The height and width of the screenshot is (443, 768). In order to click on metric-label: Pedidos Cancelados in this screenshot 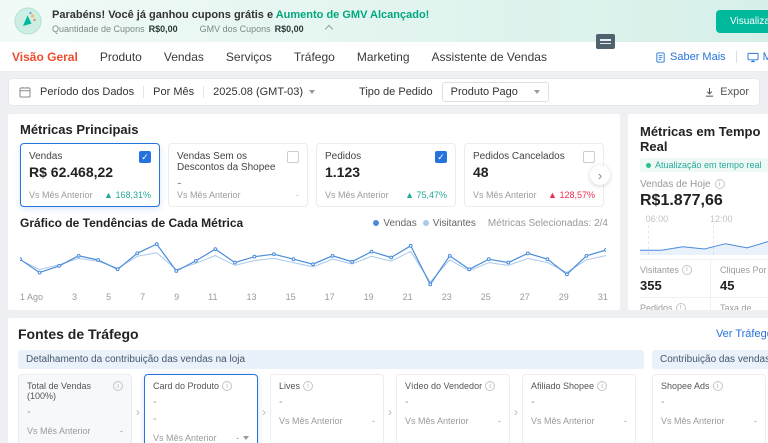, I will do `click(519, 156)`.